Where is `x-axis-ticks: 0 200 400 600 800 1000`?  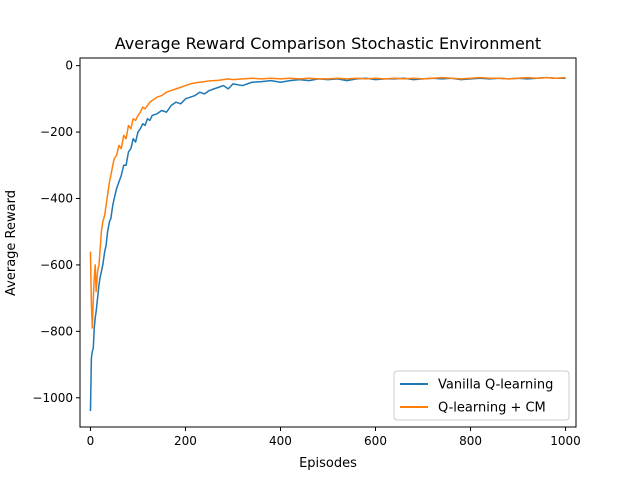
x-axis-ticks: 0 200 400 600 800 1000 is located at coordinates (334, 437).